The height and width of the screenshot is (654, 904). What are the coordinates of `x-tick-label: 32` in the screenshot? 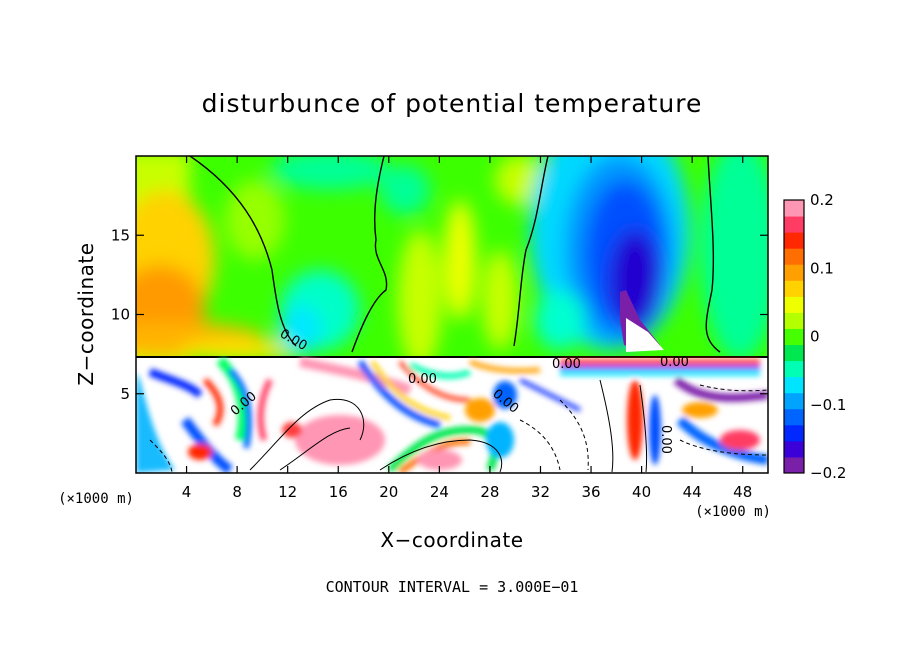 It's located at (540, 492).